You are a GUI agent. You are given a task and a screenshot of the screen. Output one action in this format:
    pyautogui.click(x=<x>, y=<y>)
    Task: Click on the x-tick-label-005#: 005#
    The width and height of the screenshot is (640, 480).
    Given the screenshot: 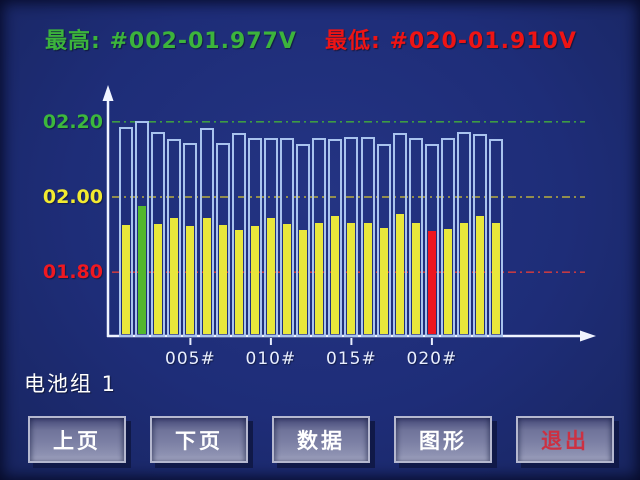 What is the action you would take?
    pyautogui.click(x=190, y=359)
    